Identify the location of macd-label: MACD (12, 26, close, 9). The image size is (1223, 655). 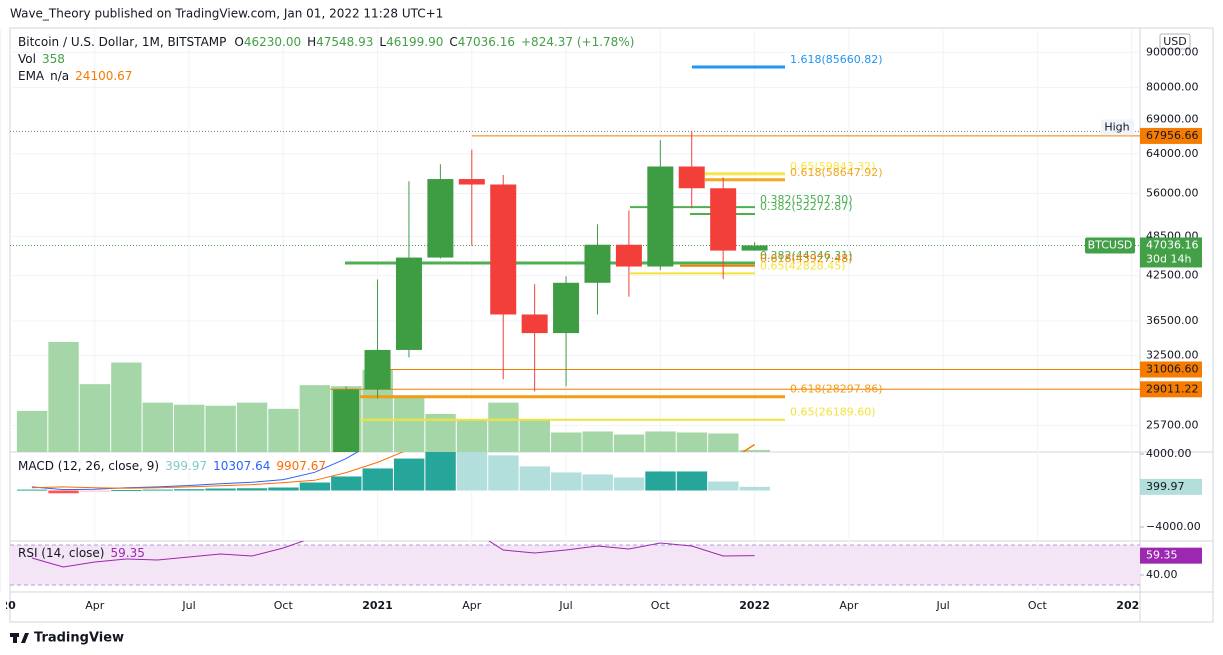
(88, 466).